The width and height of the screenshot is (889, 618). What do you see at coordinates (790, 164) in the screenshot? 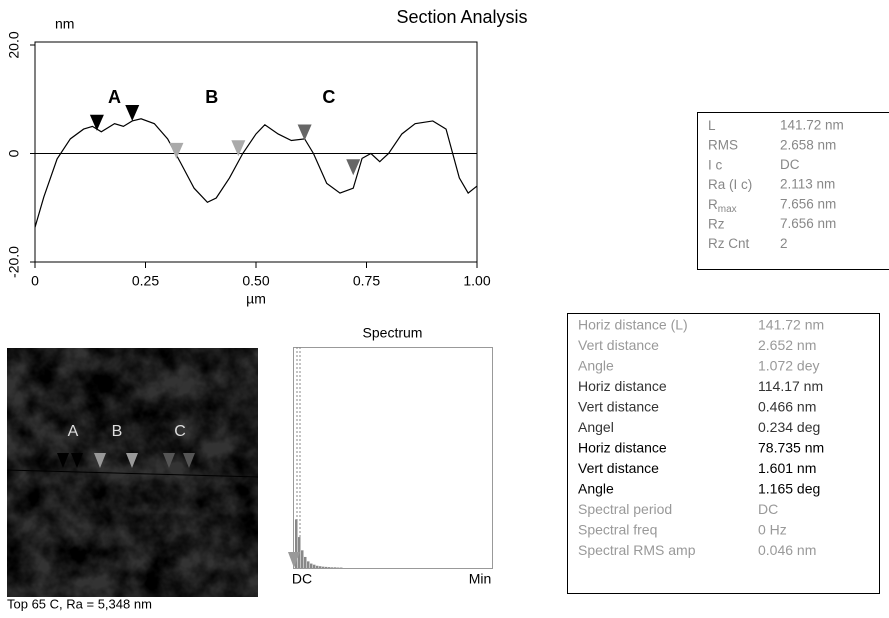
I see `stats-value: DC` at bounding box center [790, 164].